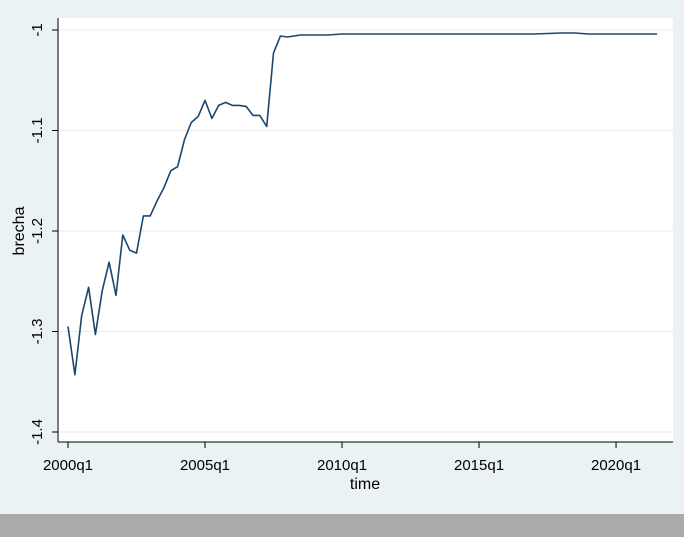 This screenshot has height=537, width=684. Describe the element at coordinates (37, 231) in the screenshot. I see `y-tick-label: -1.2` at that location.